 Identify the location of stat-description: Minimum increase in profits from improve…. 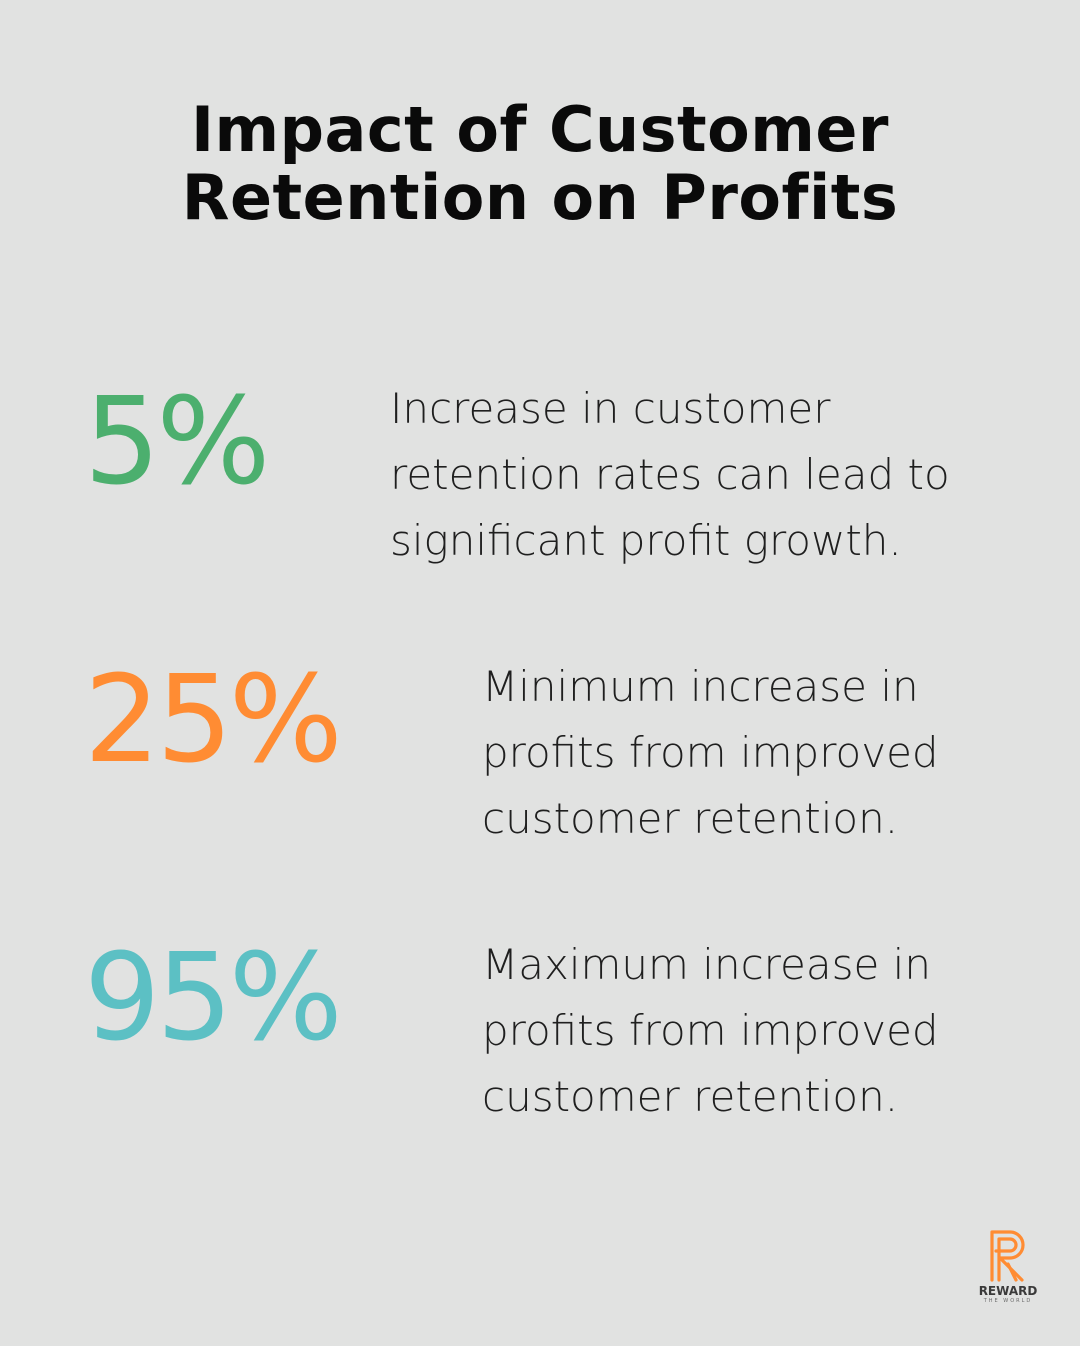
(710, 752).